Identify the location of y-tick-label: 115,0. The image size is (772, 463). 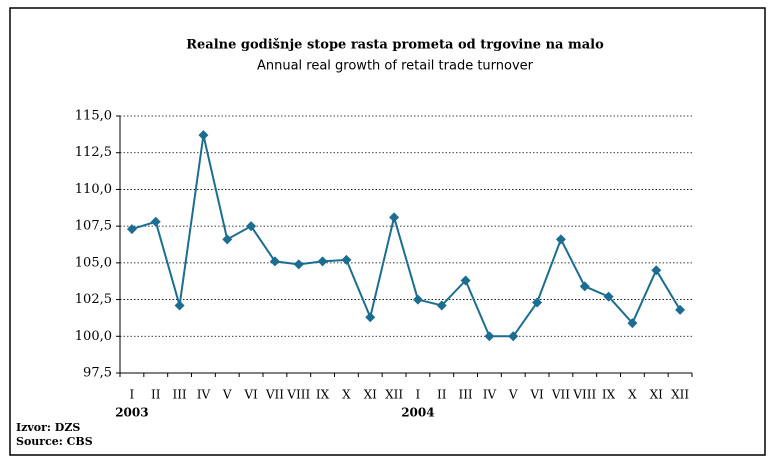
(93, 116).